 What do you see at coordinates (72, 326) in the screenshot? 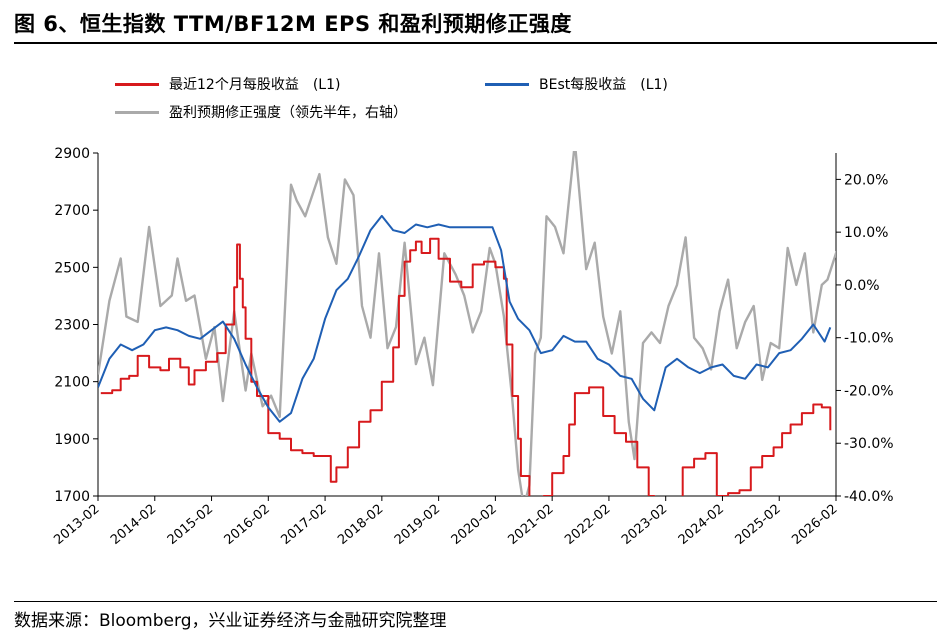
I see `left-tick-label: 2300` at bounding box center [72, 326].